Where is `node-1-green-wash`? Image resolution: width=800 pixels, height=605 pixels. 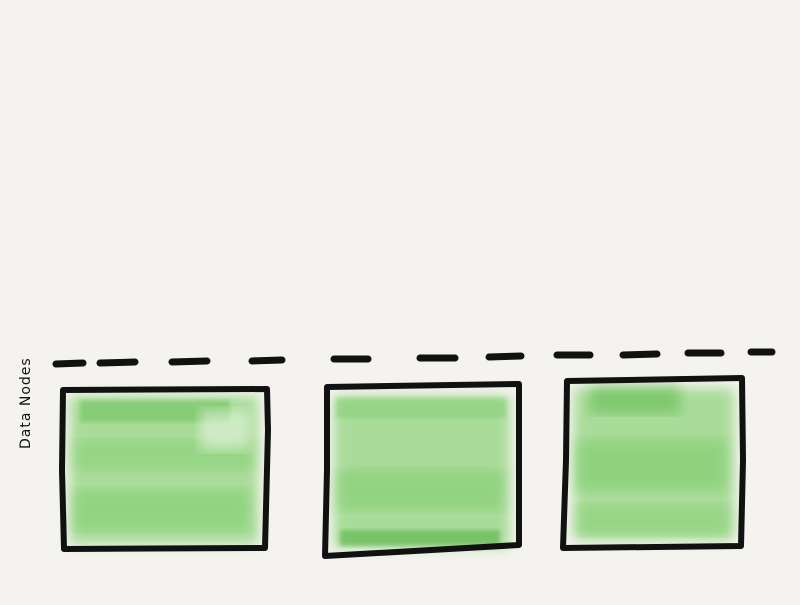 node-1-green-wash is located at coordinates (164, 470).